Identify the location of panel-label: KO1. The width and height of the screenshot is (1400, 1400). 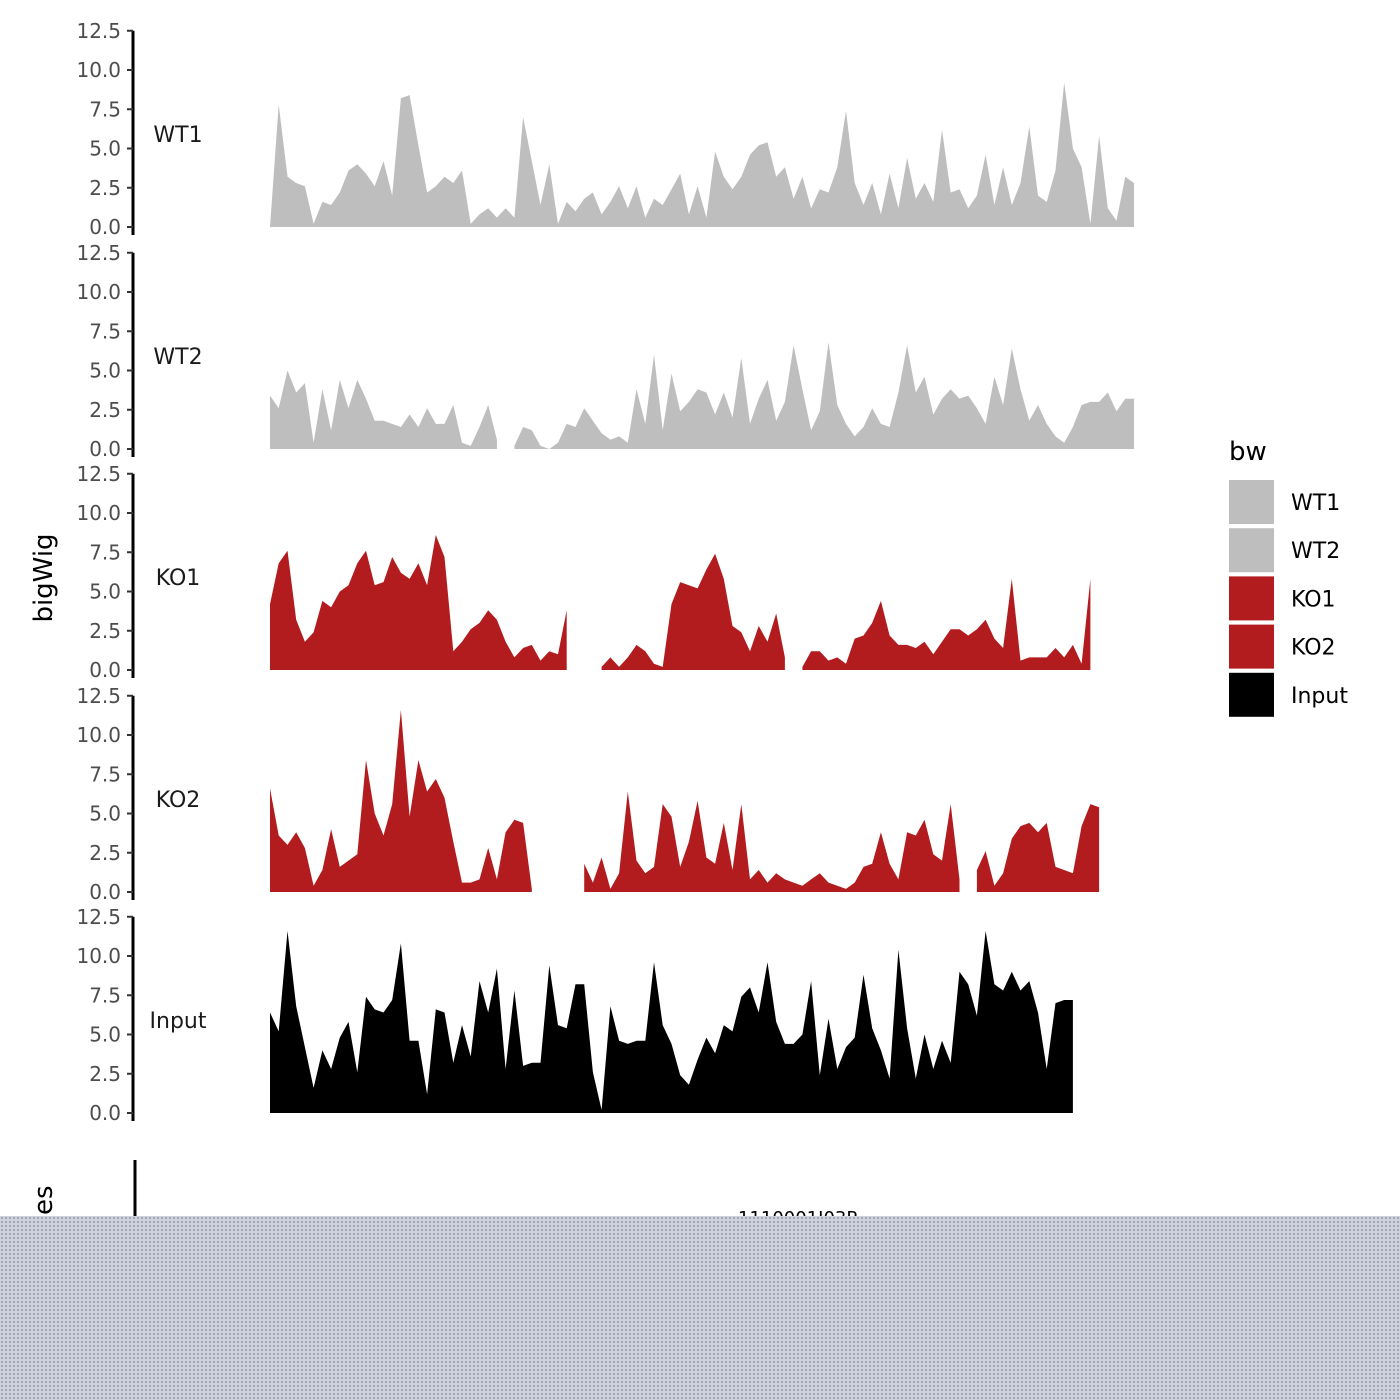
(178, 578).